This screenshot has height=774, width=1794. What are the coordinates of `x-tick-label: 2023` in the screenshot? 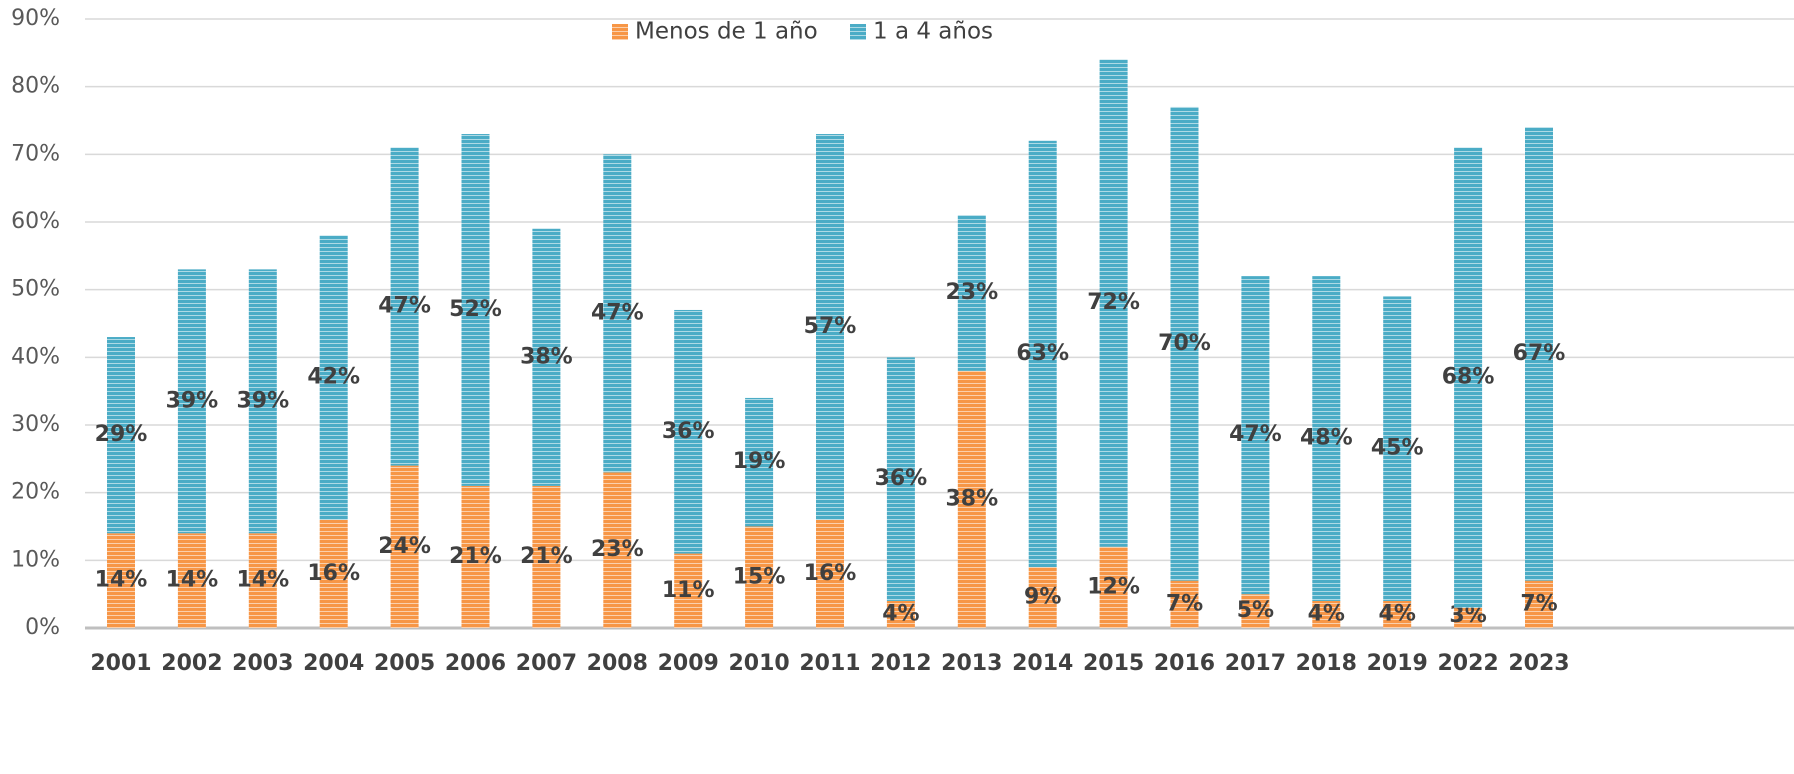 It's located at (1538, 663).